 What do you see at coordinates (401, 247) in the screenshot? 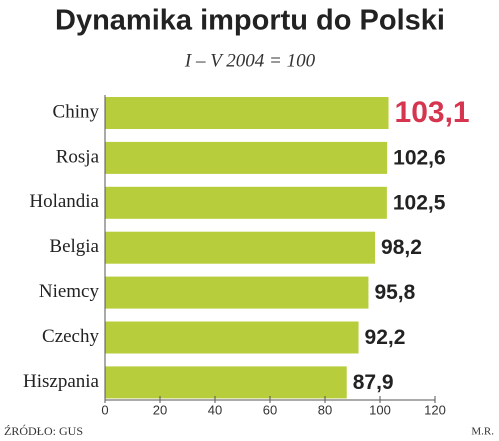
I see `value-label: 98,2` at bounding box center [401, 247].